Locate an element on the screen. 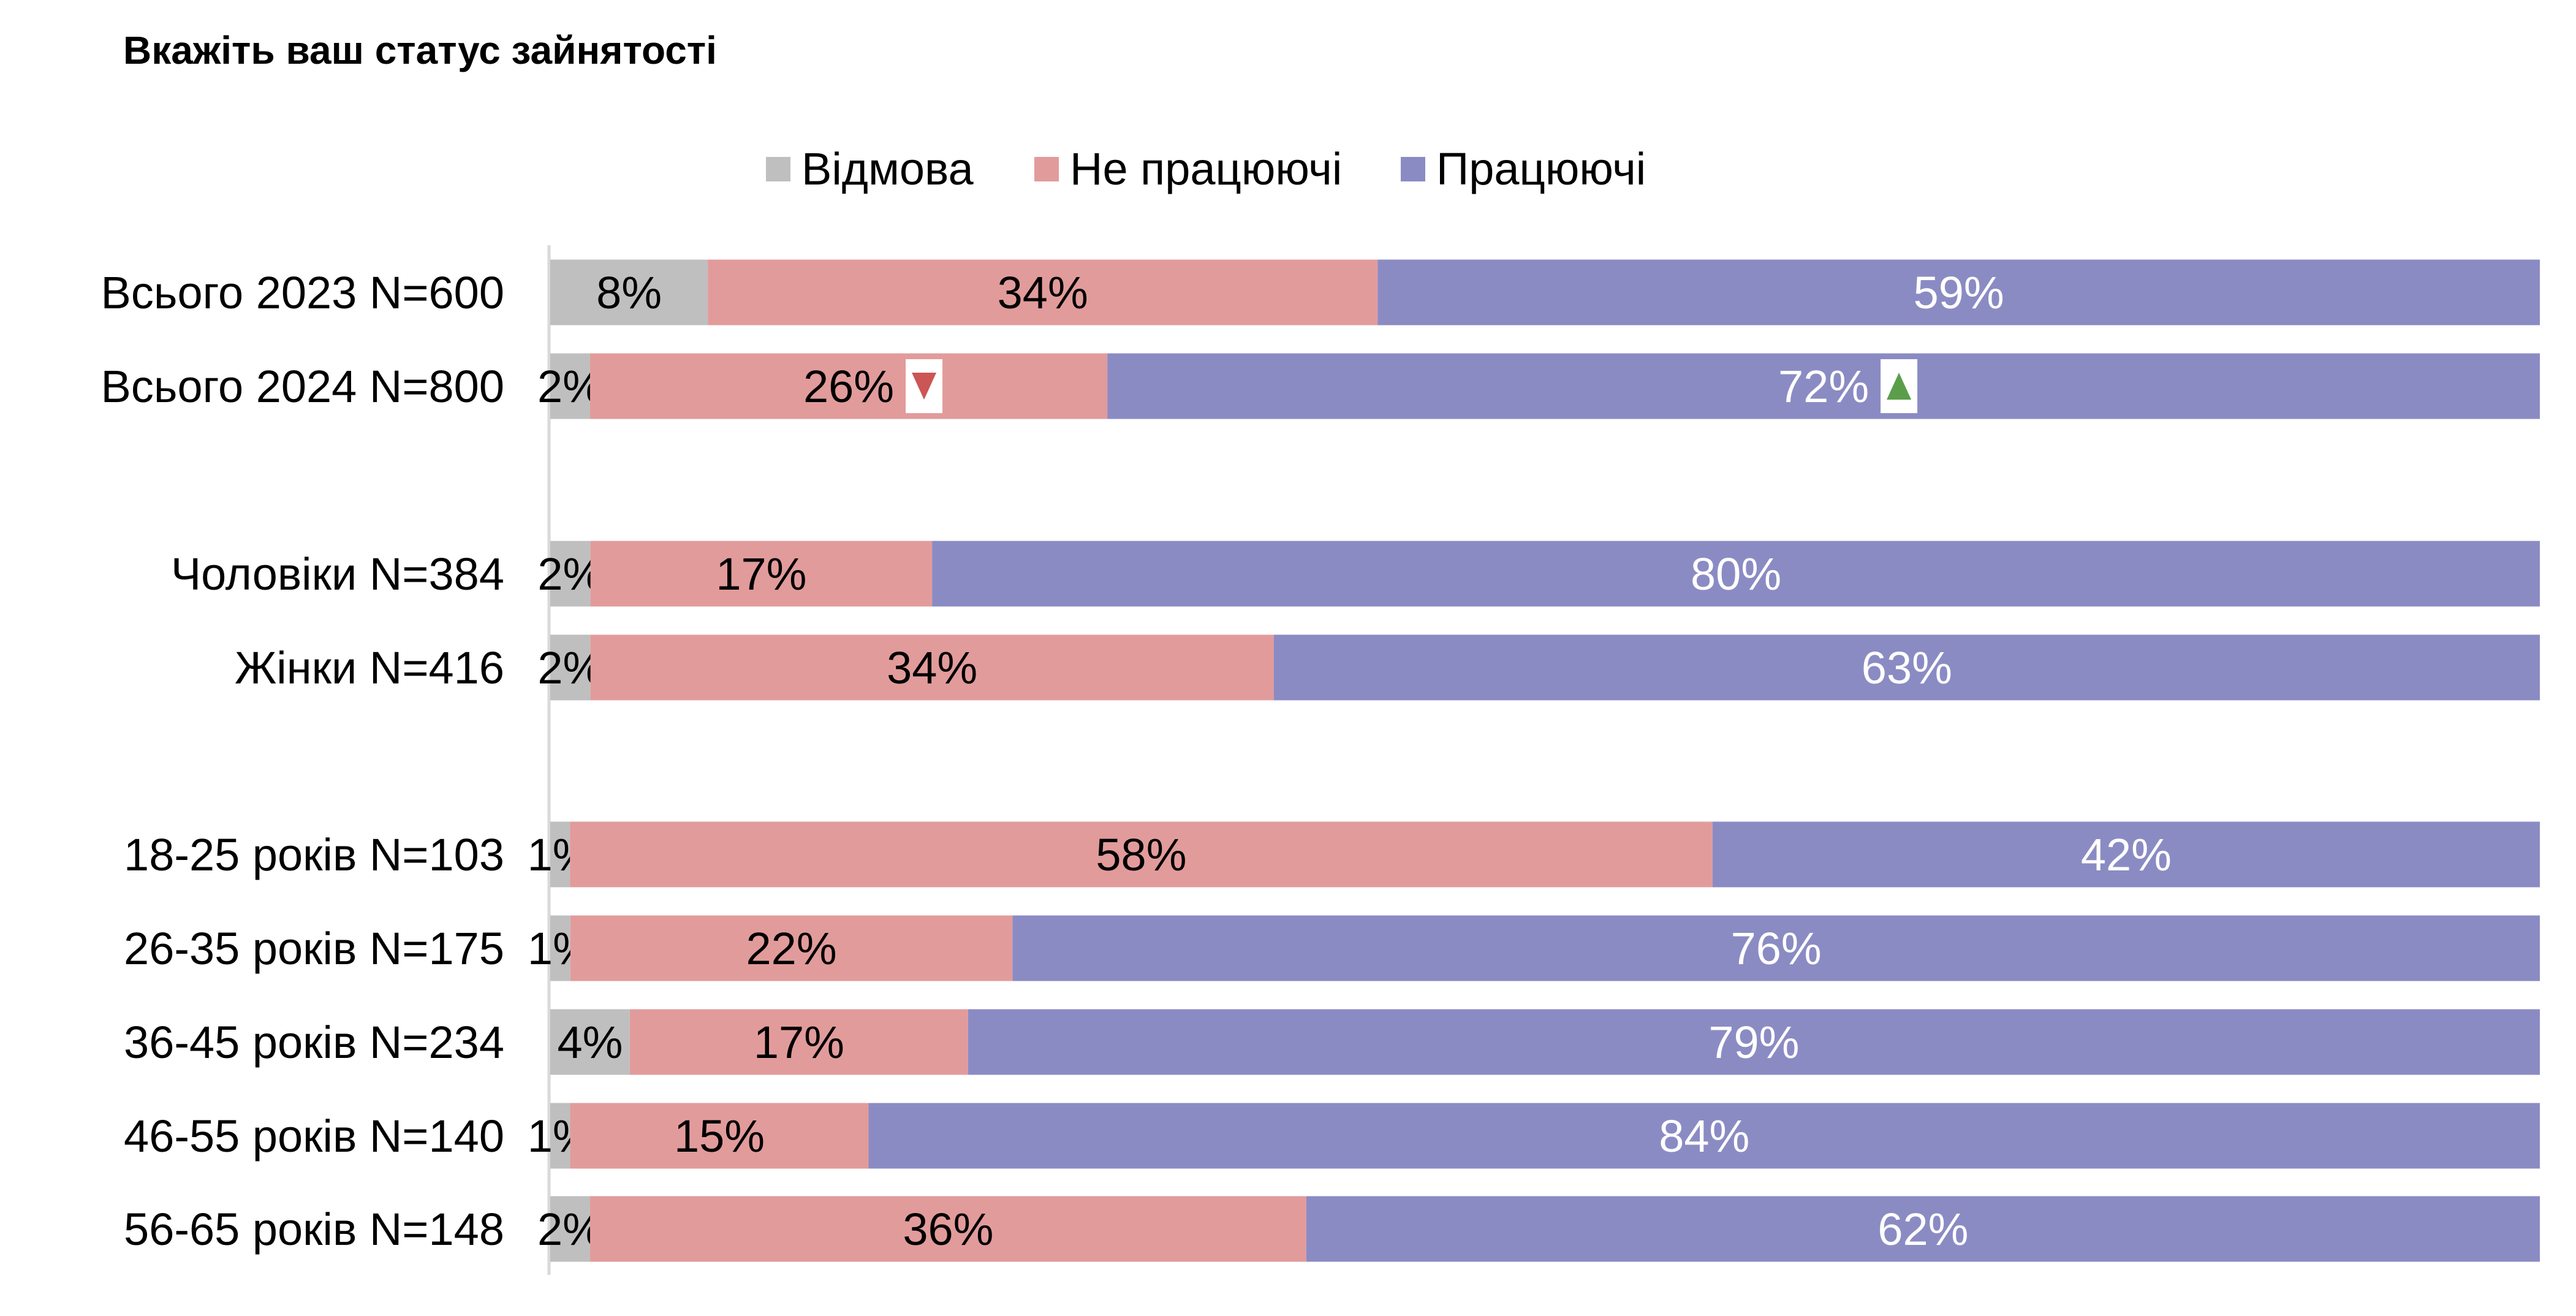 Image resolution: width=2576 pixels, height=1316 pixels. category-label: 18-25 років N=103 is located at coordinates (314, 855).